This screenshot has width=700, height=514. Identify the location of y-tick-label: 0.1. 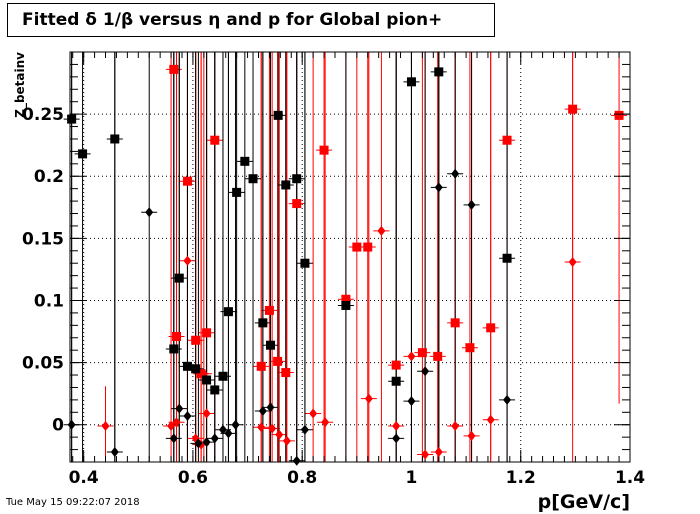
(49, 301).